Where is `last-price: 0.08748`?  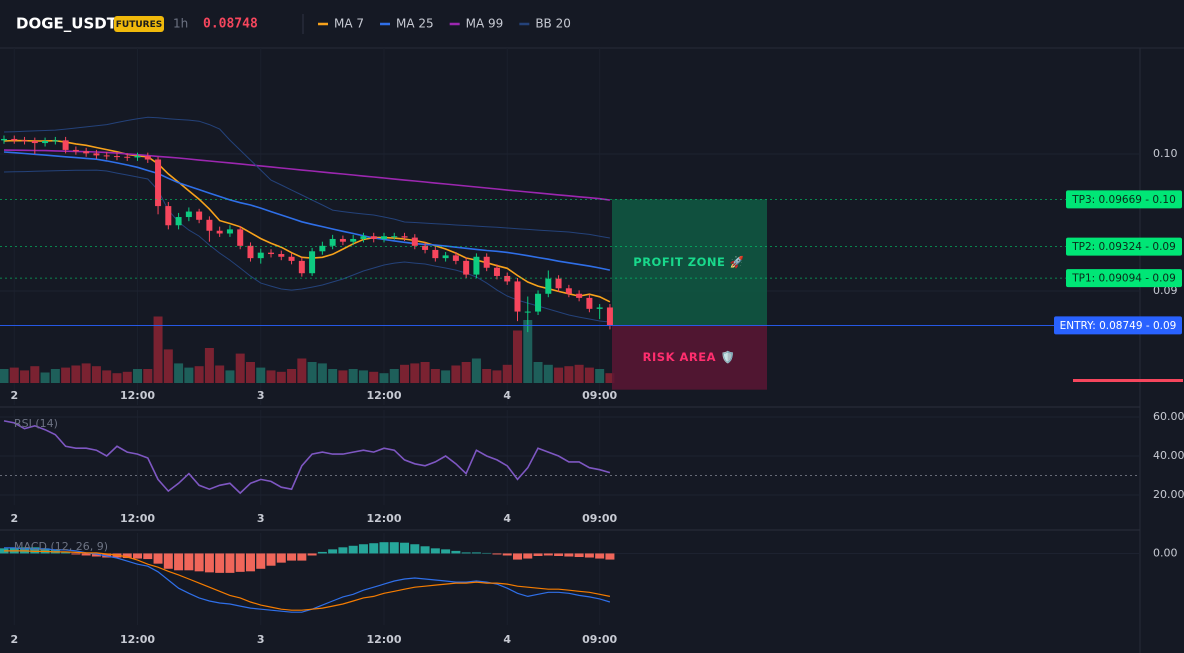 last-price: 0.08748 is located at coordinates (230, 24).